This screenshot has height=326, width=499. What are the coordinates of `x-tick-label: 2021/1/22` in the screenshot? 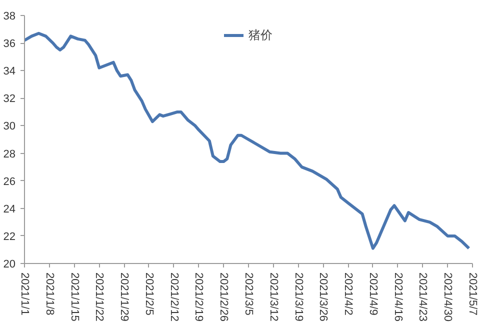 It's located at (99, 297).